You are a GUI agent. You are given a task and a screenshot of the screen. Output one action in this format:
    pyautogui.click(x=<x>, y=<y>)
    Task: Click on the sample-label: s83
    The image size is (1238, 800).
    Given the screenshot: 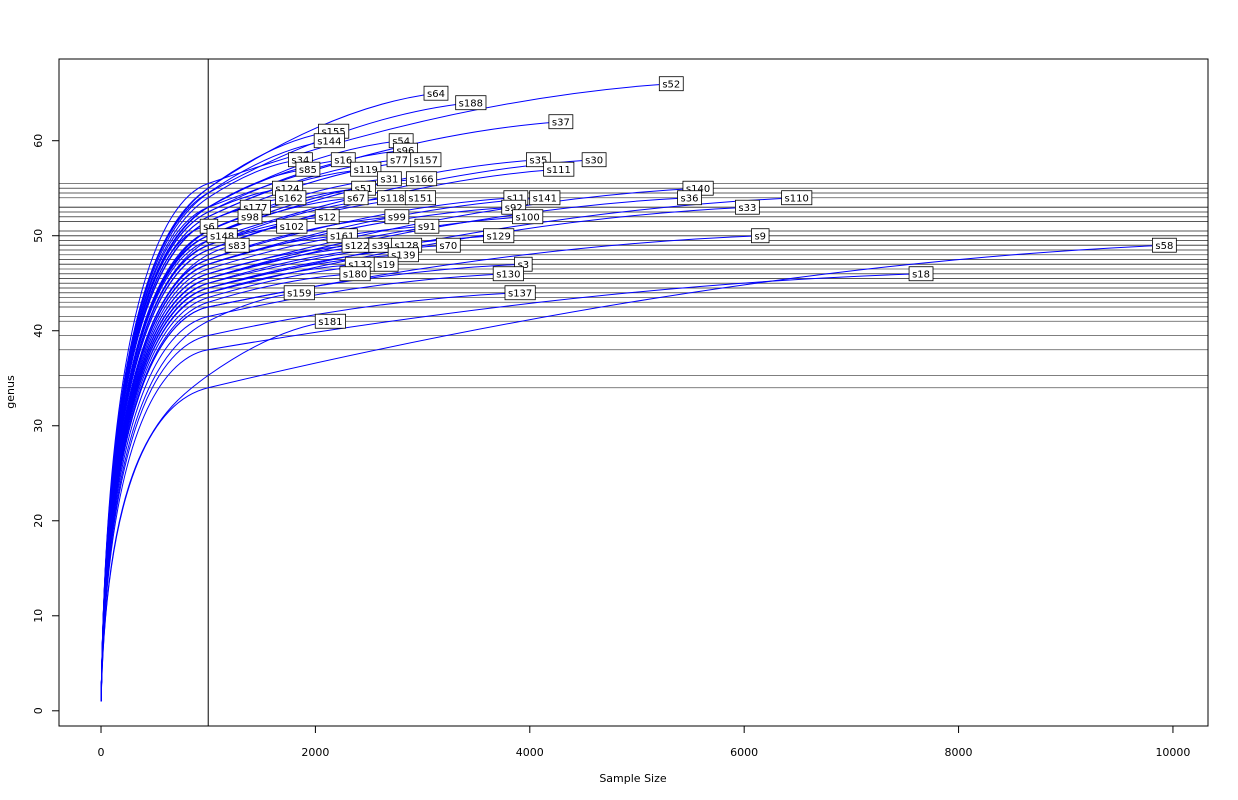 What is the action you would take?
    pyautogui.click(x=237, y=245)
    